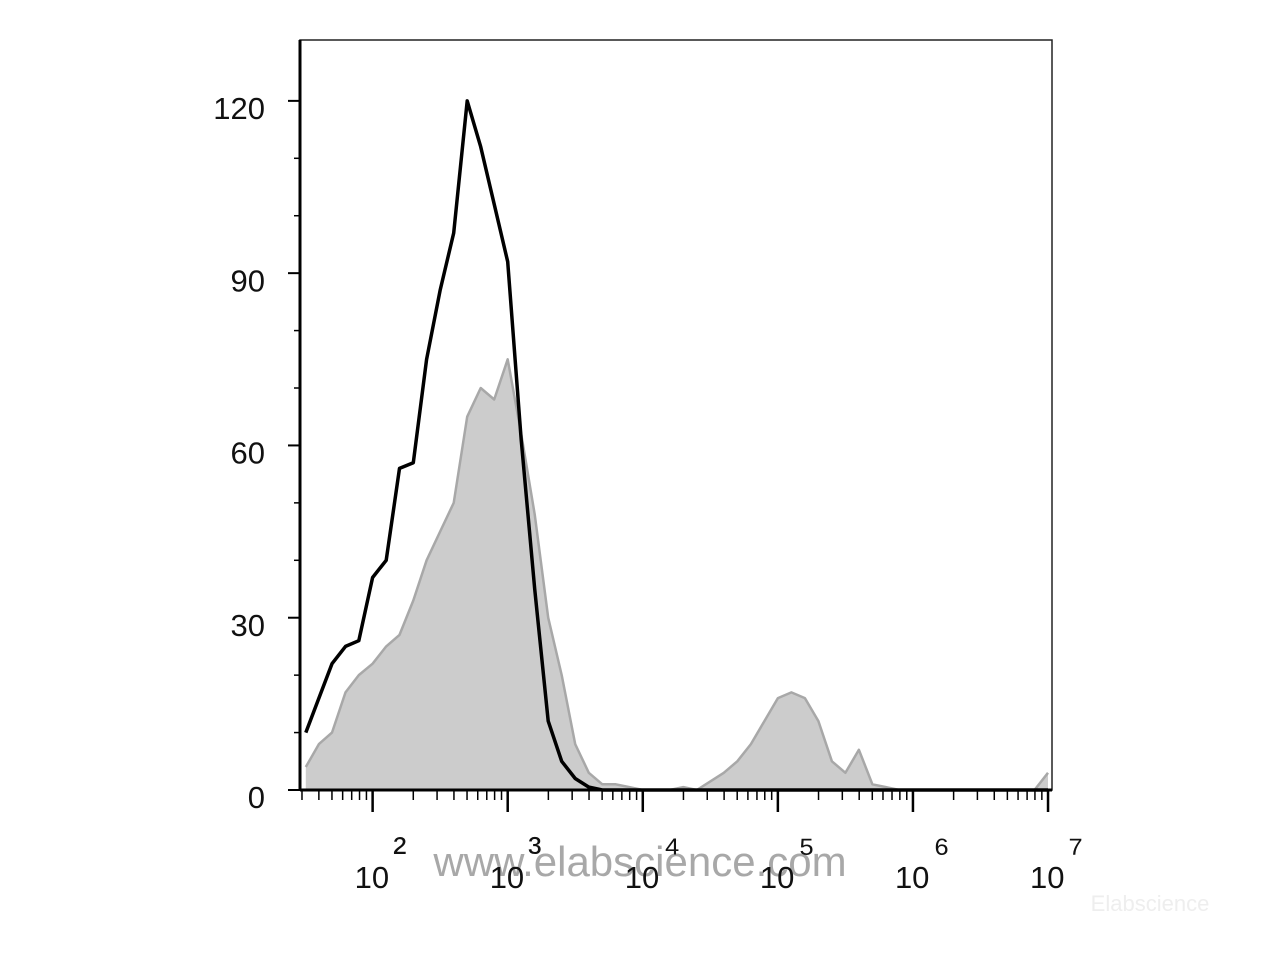 The image size is (1280, 955). I want to click on x-tick-label: 10⁵, so click(787, 863).